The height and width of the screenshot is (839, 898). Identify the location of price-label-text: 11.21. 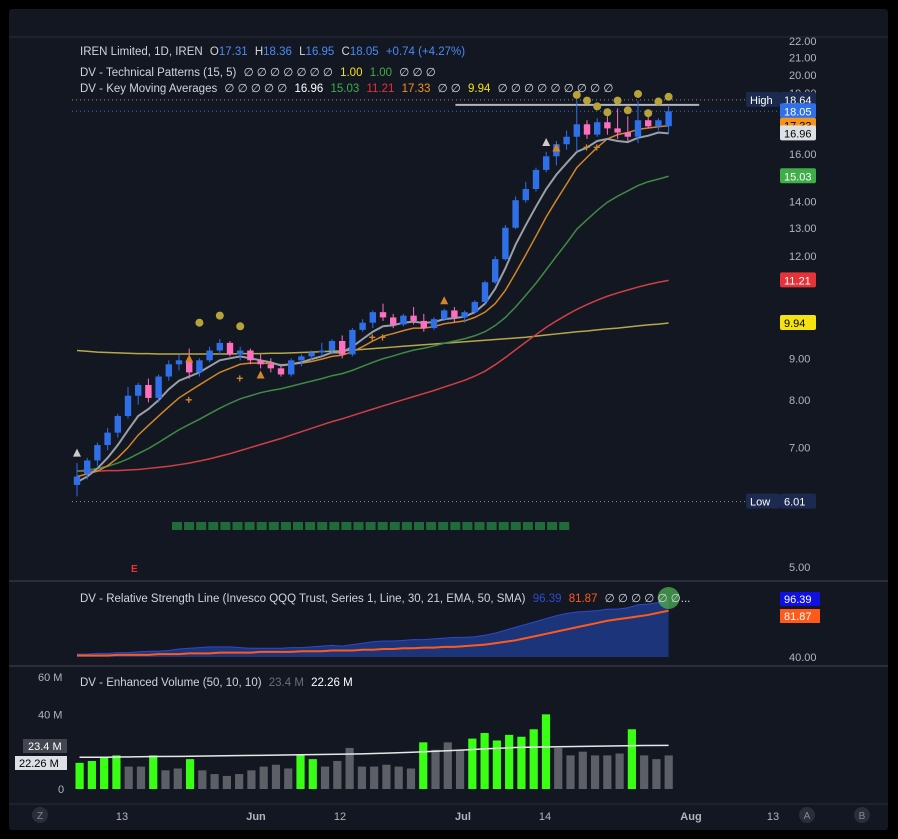
(797, 281).